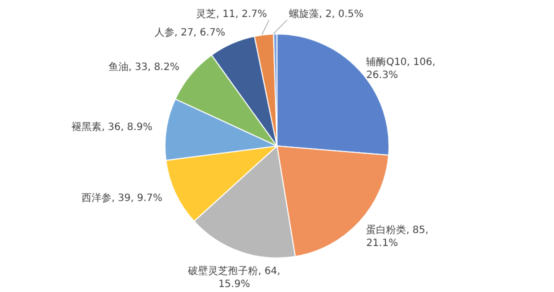 This screenshot has height=292, width=554. I want to click on slice-label: 破壁灵芝孢子粉, 64, 15.9%, so click(233, 277).